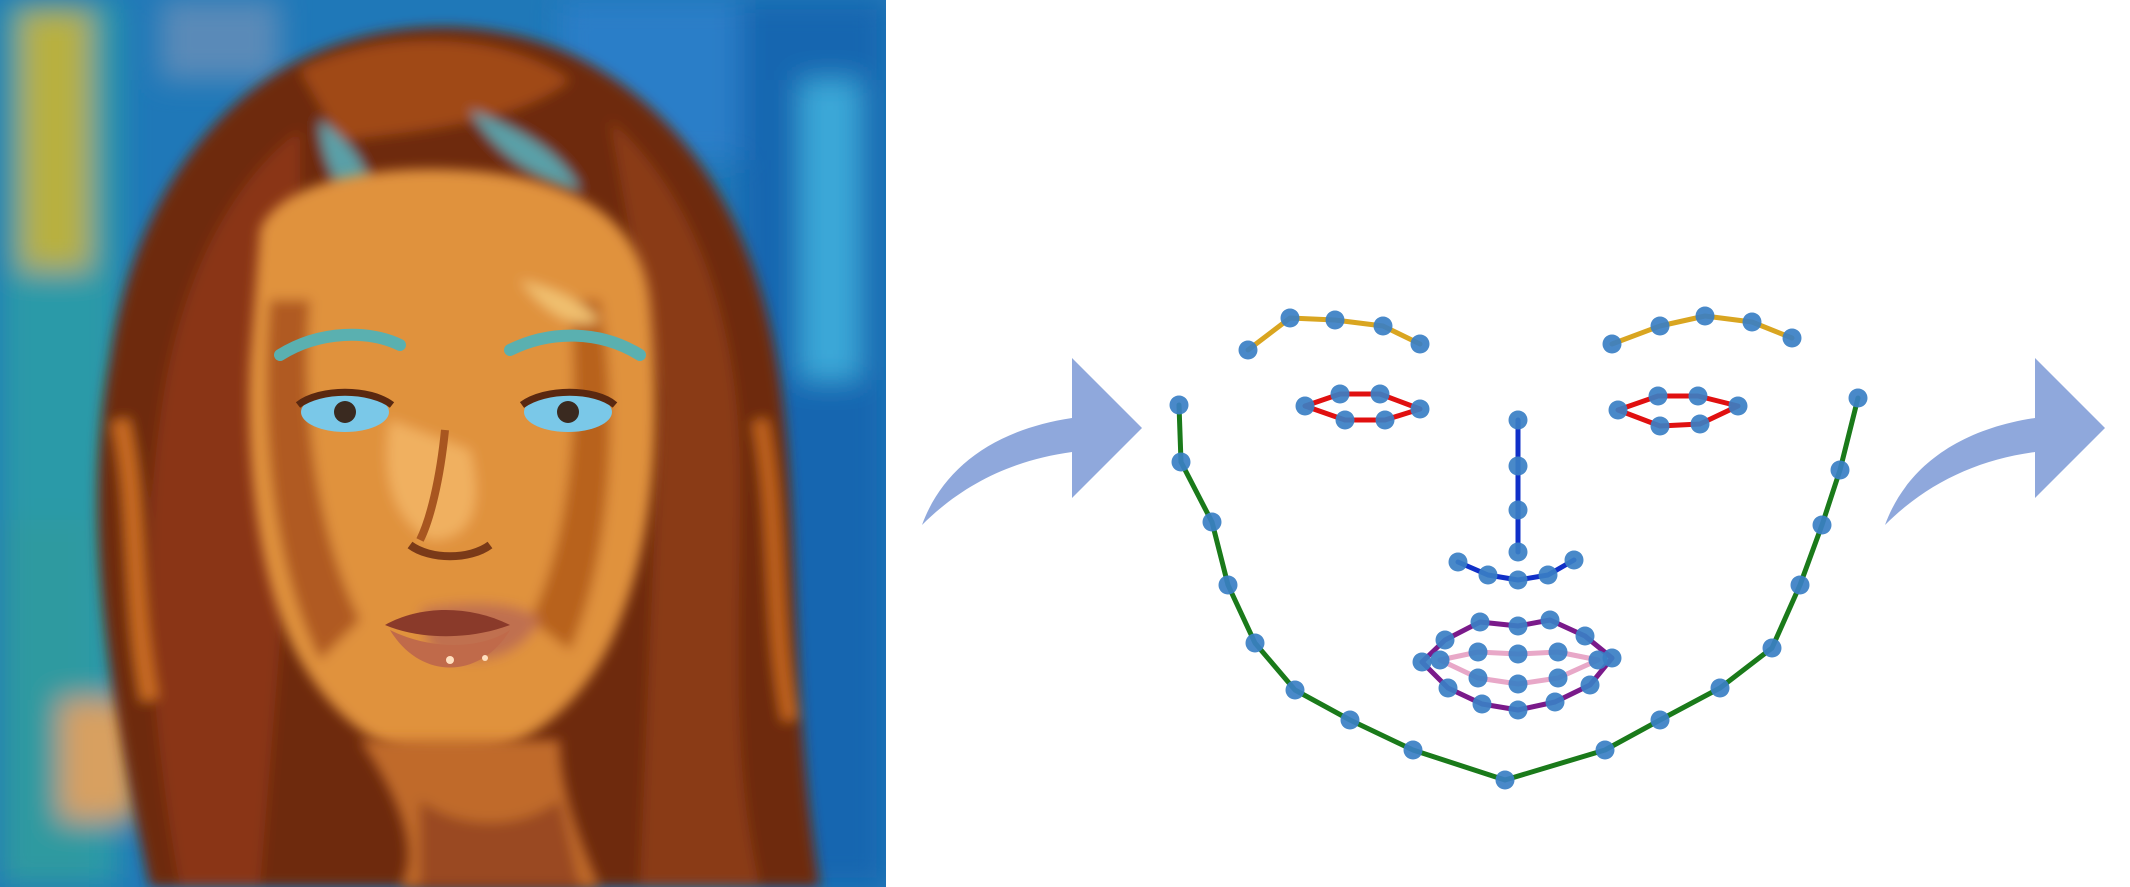 This screenshot has height=887, width=2130. Describe the element at coordinates (456, 410) in the screenshot. I see `painted-eyes` at that location.